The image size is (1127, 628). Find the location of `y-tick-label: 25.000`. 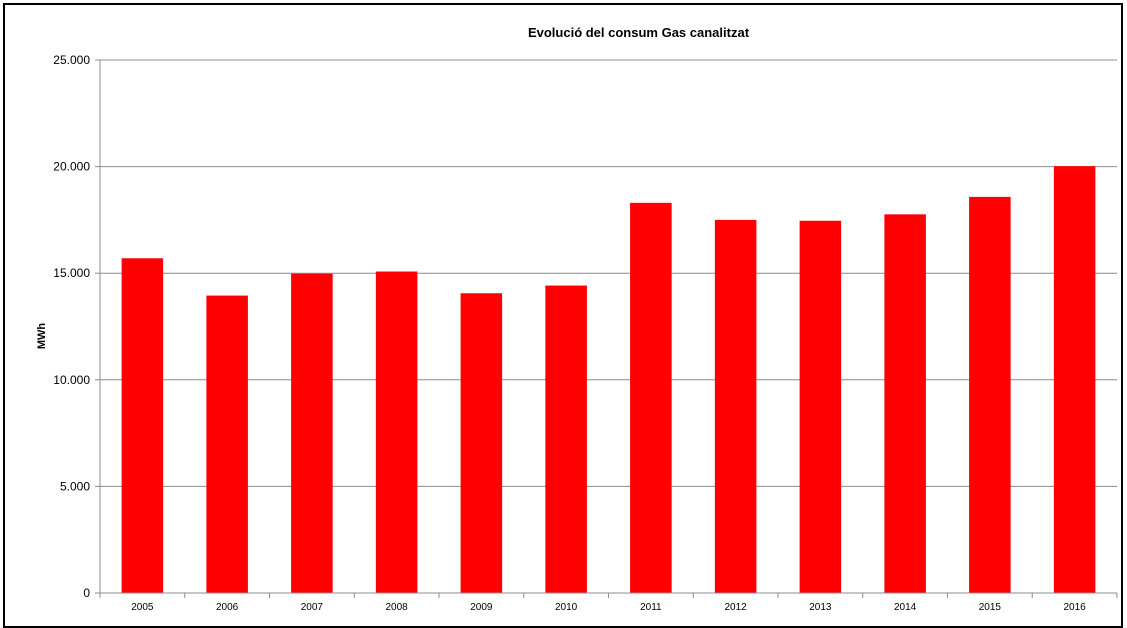

y-tick-label: 25.000 is located at coordinates (71, 60).